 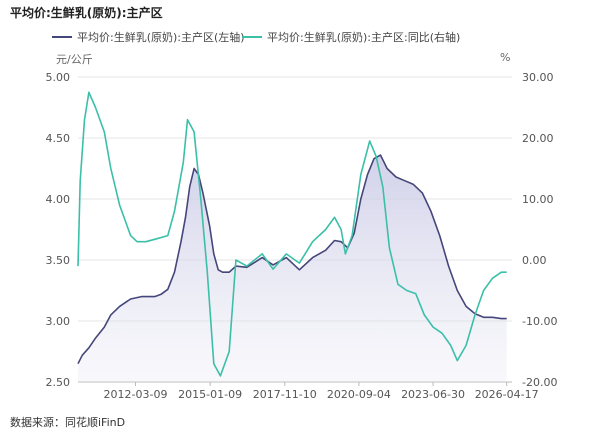 I want to click on x-axis-tick: 2020-09-04, so click(x=359, y=394).